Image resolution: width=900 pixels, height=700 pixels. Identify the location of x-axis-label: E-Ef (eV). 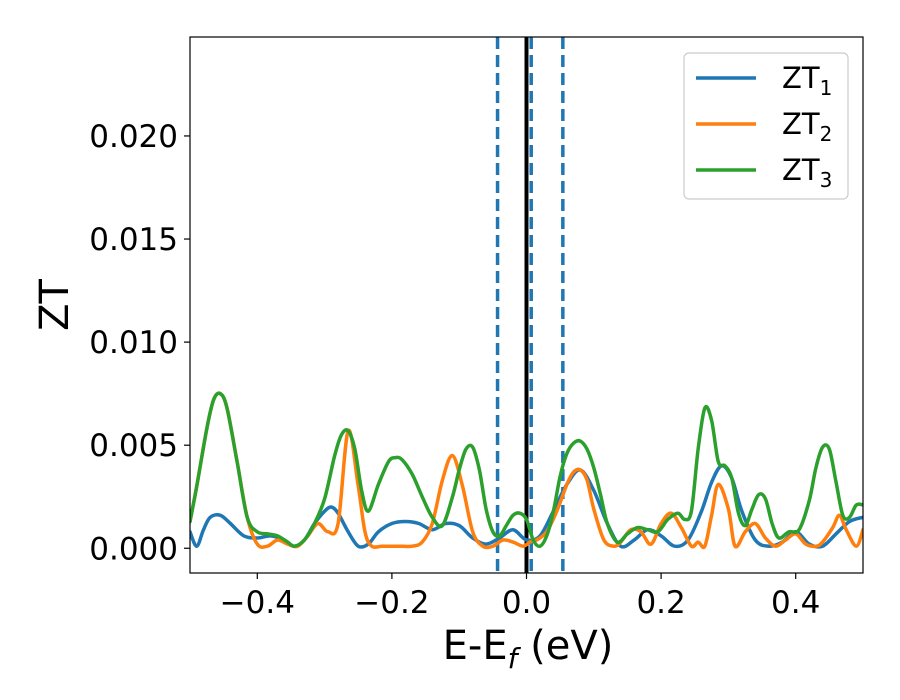
(528, 649).